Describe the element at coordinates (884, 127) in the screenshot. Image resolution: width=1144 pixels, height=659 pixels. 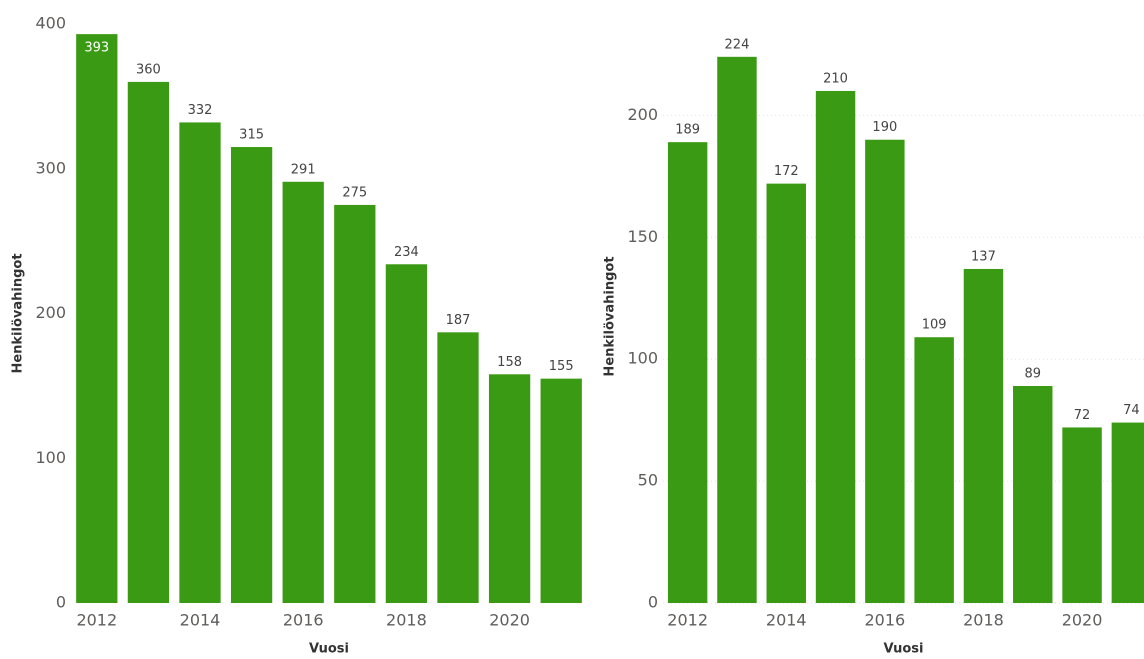
I see `data-label: 190` at that location.